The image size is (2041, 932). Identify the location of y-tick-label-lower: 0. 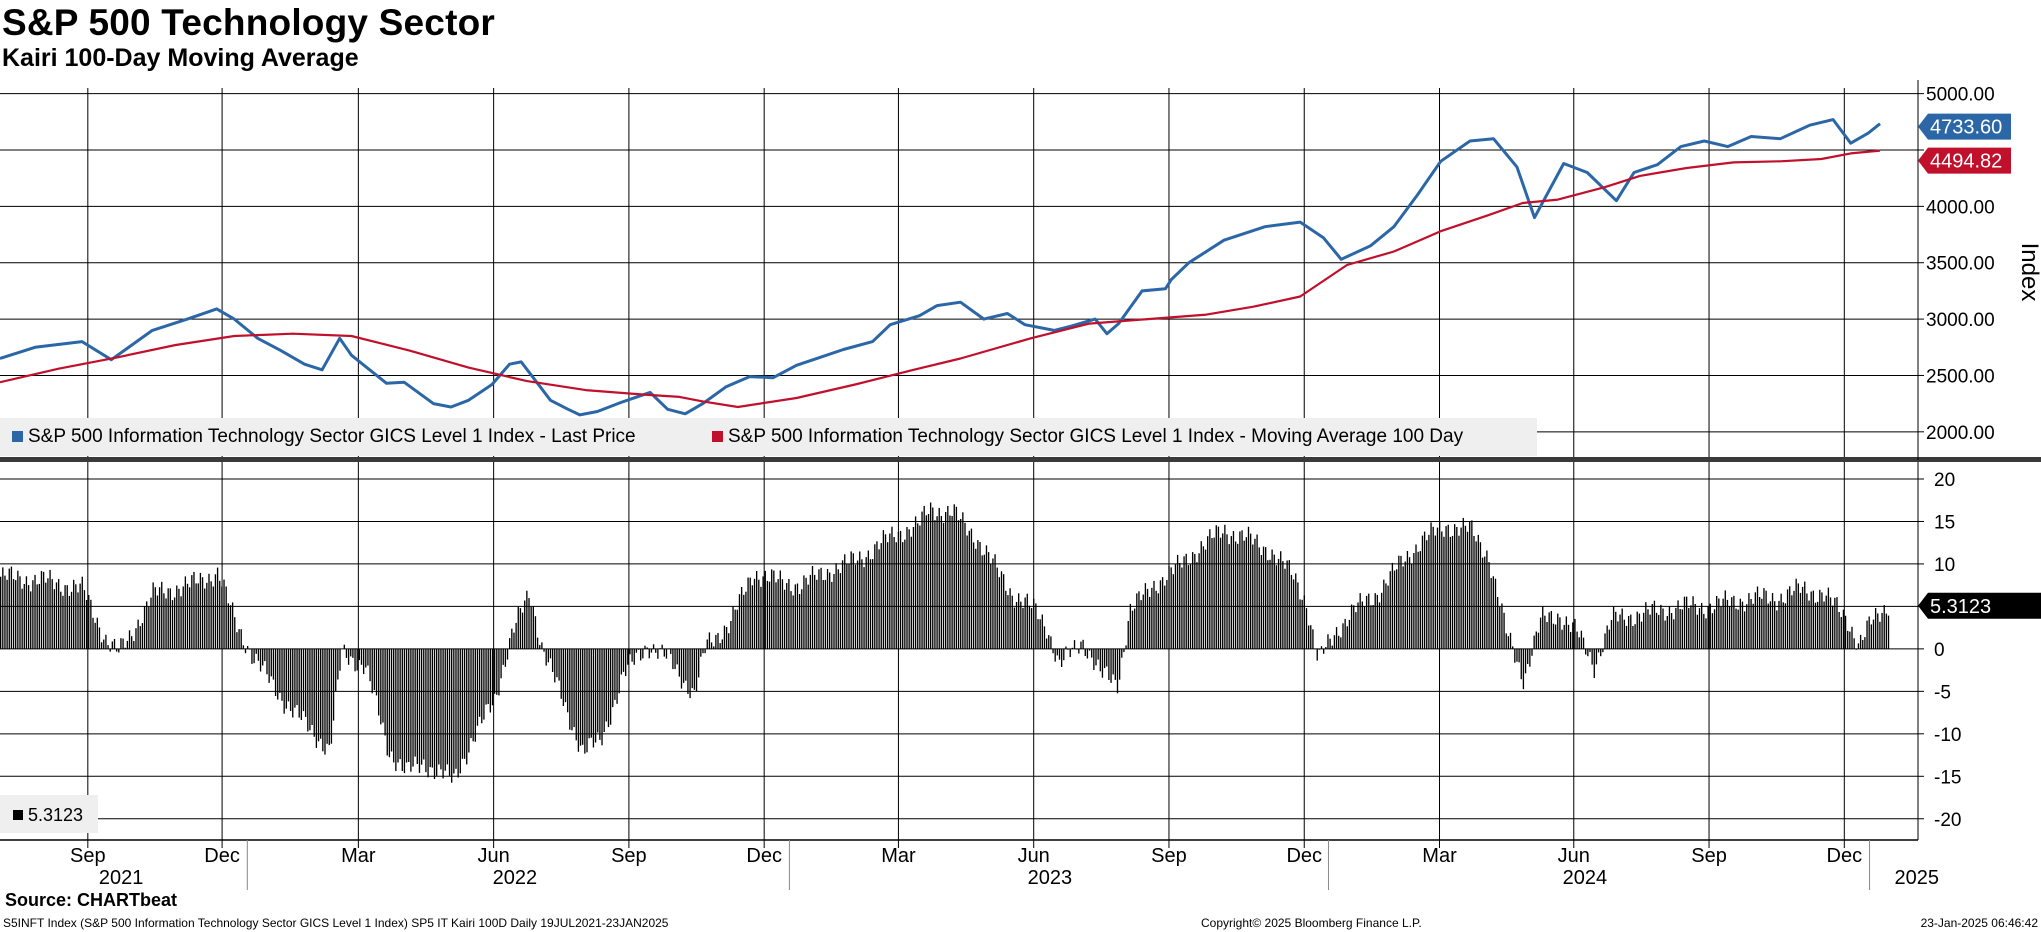
(1939, 650).